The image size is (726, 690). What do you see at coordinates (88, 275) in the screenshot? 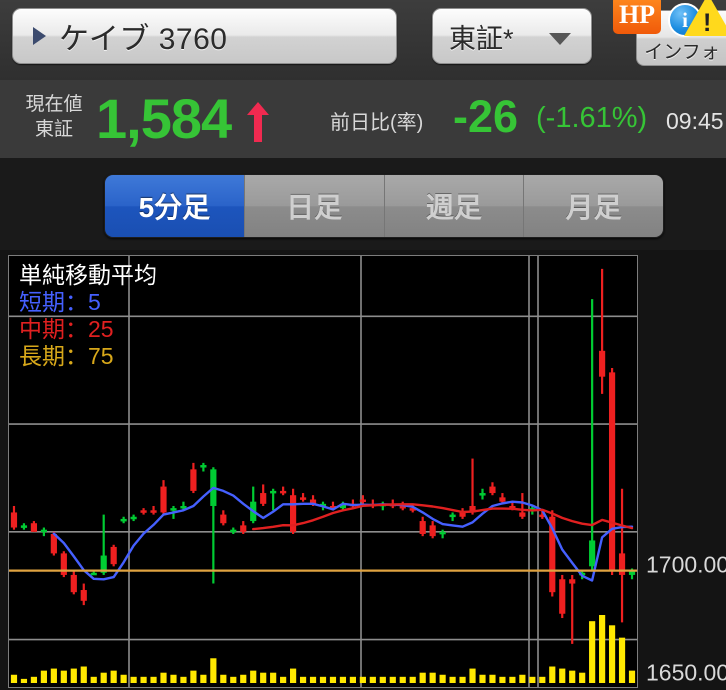
I see `legend-title: 単純移動平均` at bounding box center [88, 275].